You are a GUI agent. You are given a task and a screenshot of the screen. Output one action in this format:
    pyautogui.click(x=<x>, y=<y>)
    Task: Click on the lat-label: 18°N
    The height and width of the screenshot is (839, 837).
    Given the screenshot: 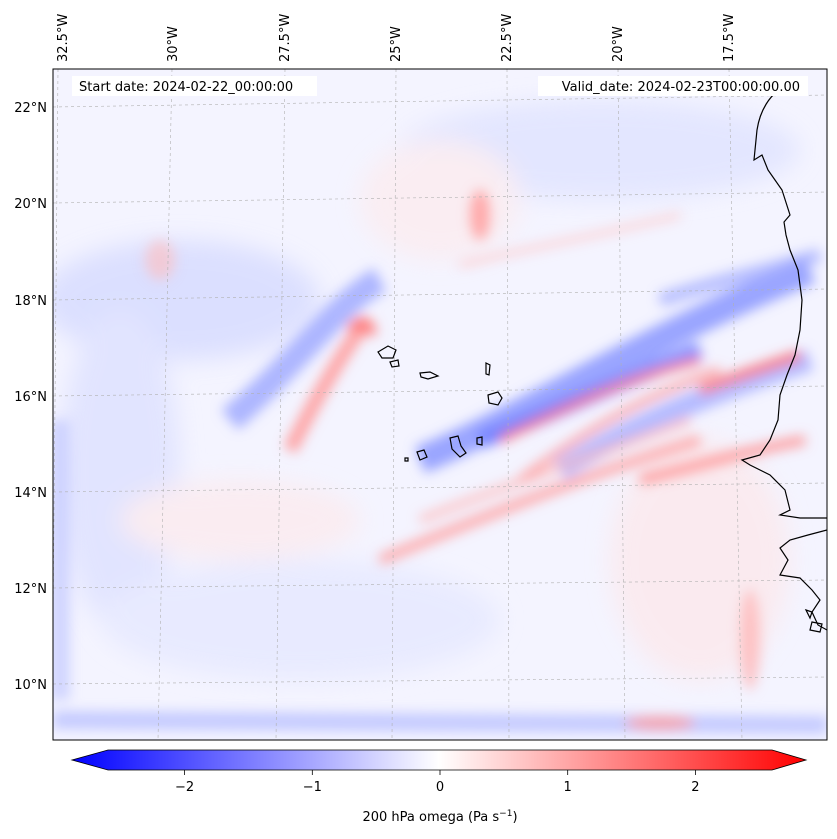 What is the action you would take?
    pyautogui.click(x=30, y=301)
    